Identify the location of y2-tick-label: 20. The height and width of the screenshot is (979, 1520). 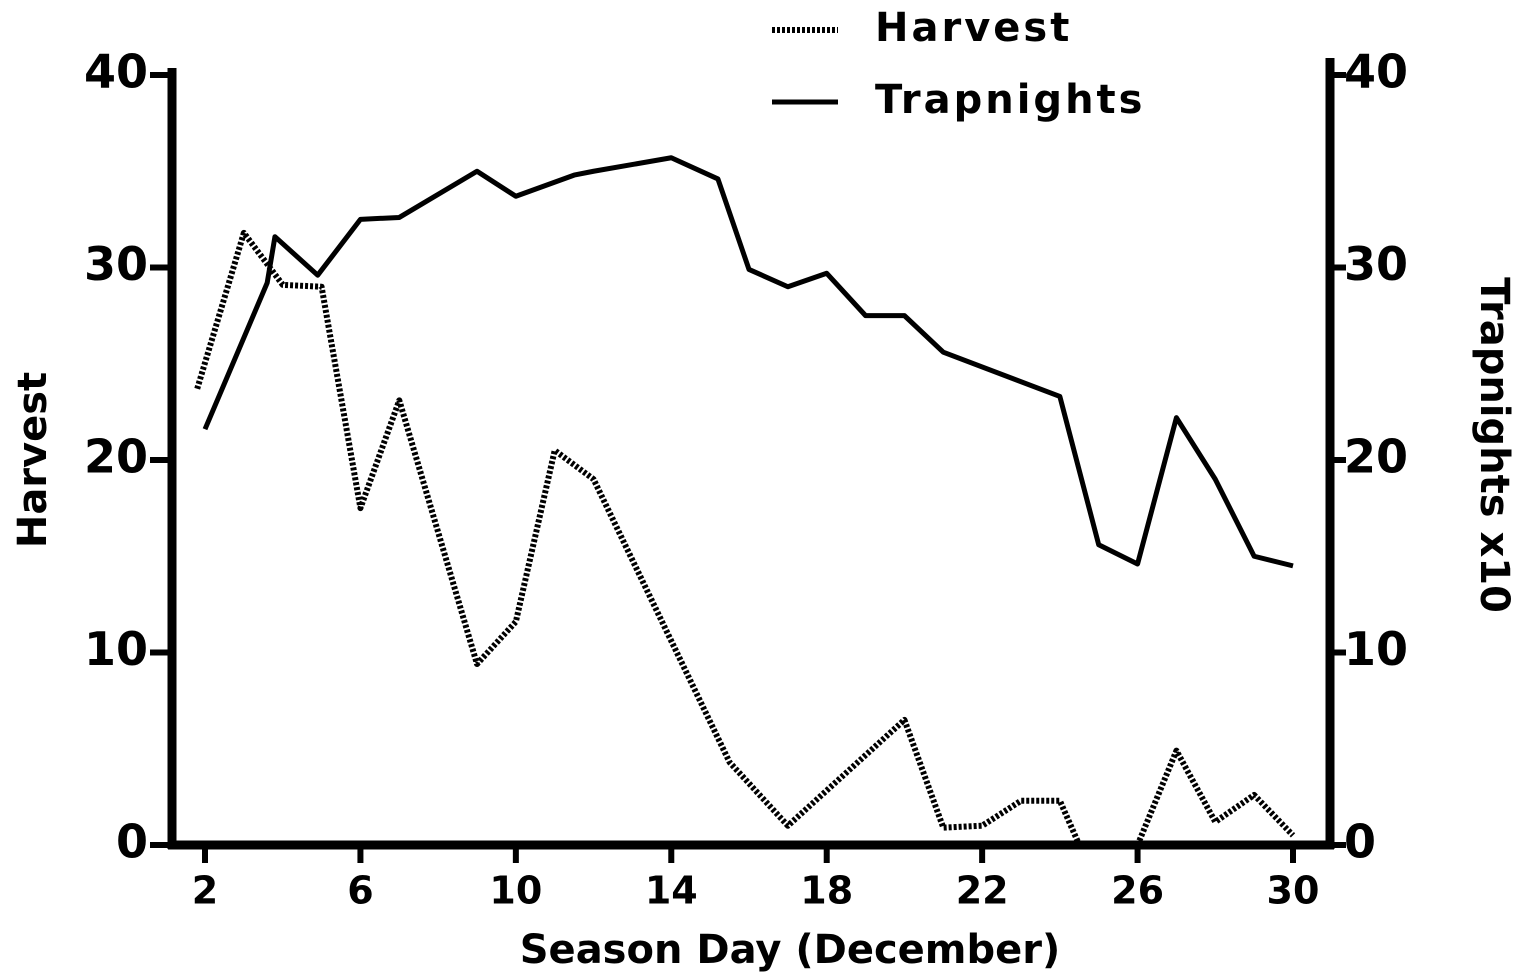
(1376, 457).